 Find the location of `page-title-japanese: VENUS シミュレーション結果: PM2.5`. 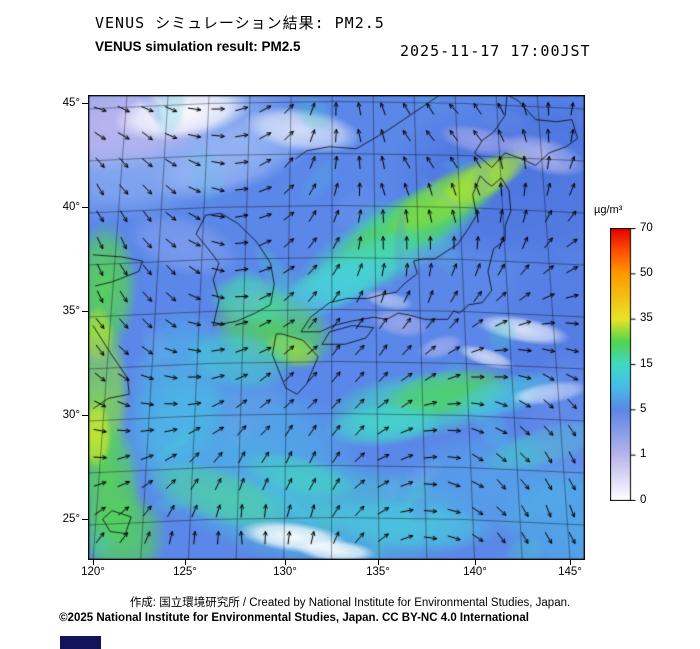

page-title-japanese: VENUS シミュレーション結果: PM2.5 is located at coordinates (240, 23).